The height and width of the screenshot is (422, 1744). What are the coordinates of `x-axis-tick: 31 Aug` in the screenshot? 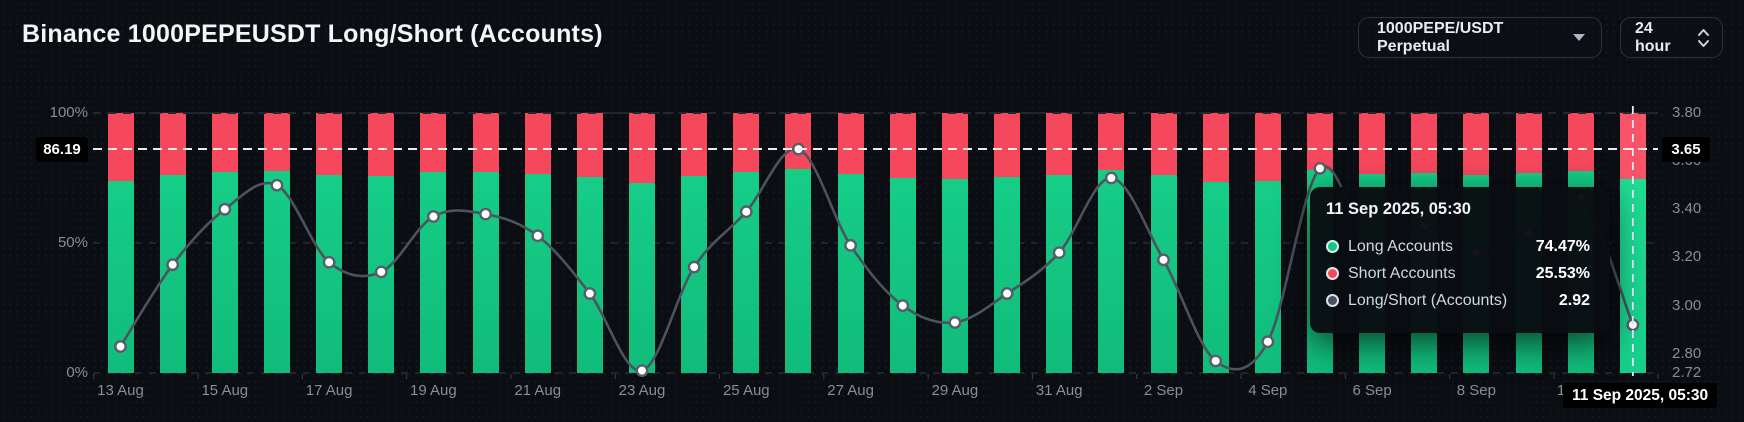 It's located at (1059, 390).